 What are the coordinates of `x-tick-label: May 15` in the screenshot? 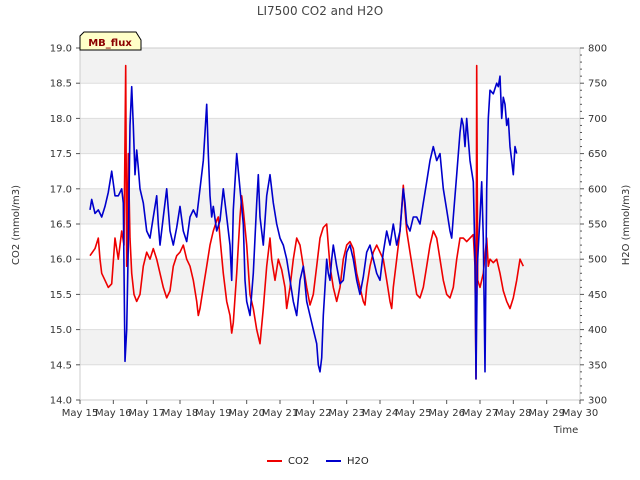 It's located at (80, 413).